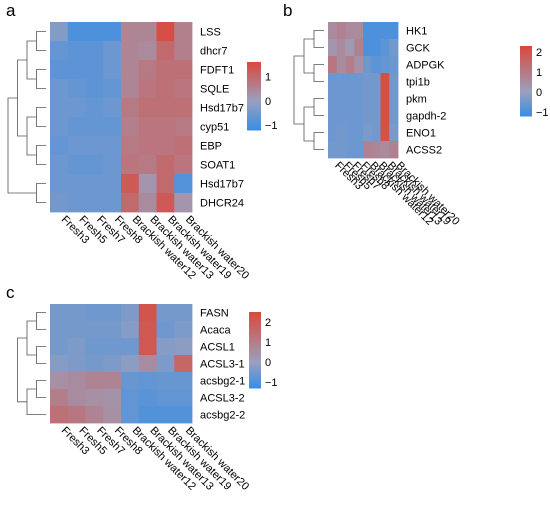 The image size is (550, 506). What do you see at coordinates (222, 382) in the screenshot?
I see `row-label: acsbg2-1` at bounding box center [222, 382].